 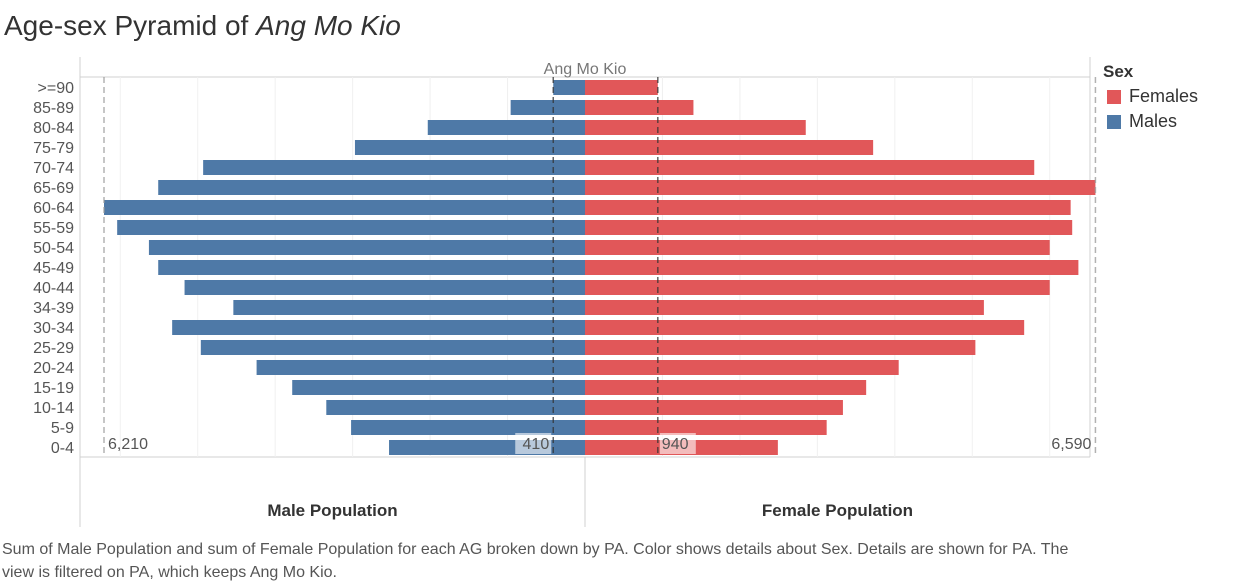 I want to click on age-label: 65-69, so click(x=53, y=188).